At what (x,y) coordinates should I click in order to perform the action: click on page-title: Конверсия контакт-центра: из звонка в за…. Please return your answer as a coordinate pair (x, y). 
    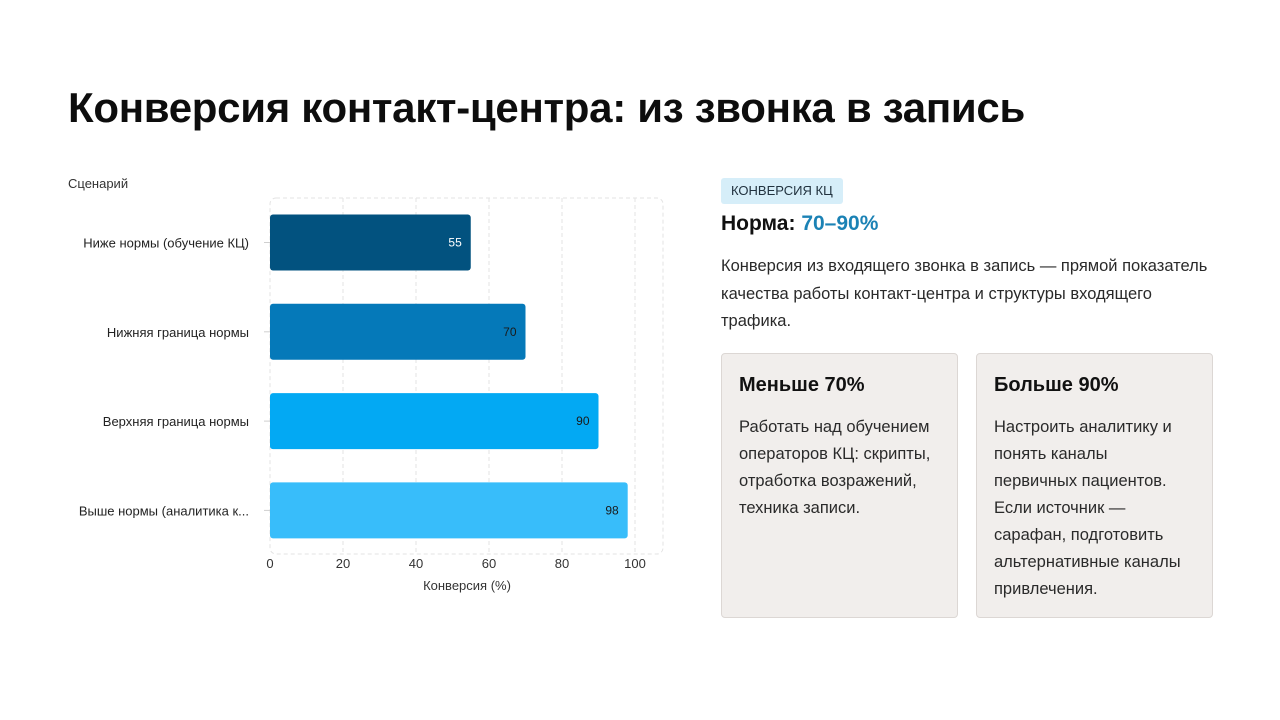
    Looking at the image, I should click on (546, 107).